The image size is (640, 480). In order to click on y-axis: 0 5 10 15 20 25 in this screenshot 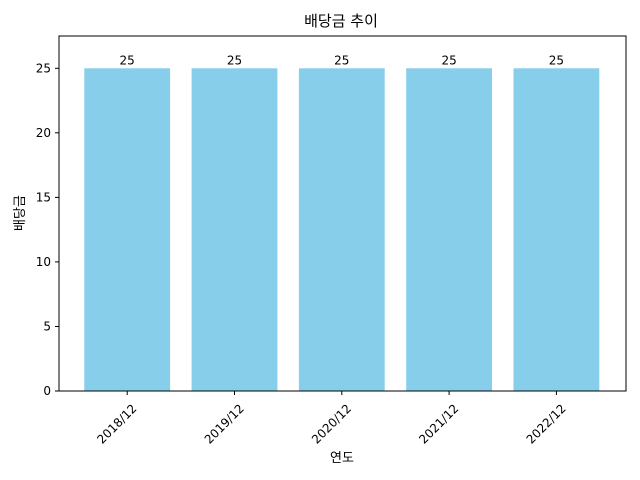, I will do `click(47, 229)`.